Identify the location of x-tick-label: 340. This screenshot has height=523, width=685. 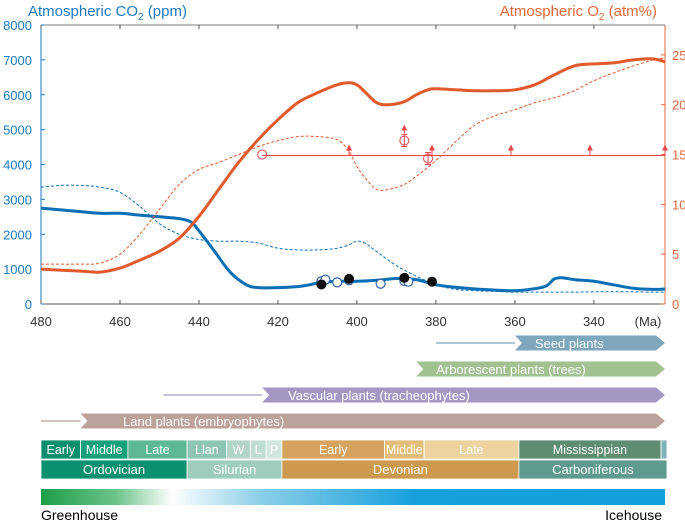
(594, 321).